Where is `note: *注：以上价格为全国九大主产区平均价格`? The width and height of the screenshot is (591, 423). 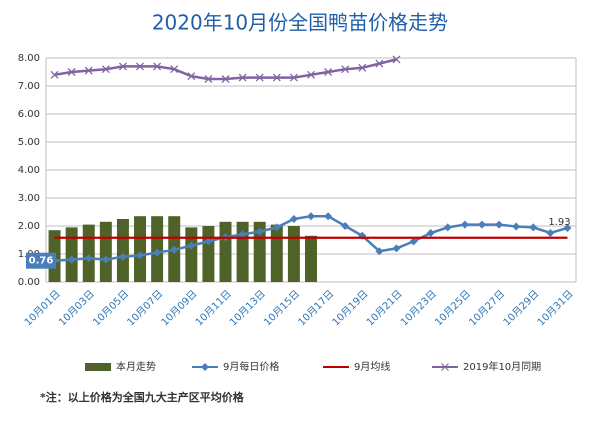
note: *注：以上价格为全国九大主产区平均价格 is located at coordinates (142, 397).